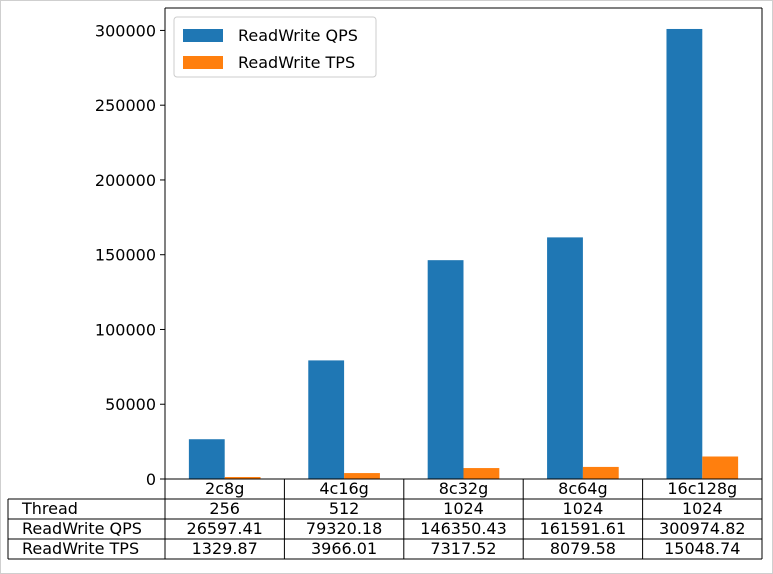 This screenshot has width=773, height=574. Describe the element at coordinates (600, 472) in the screenshot. I see `bar-tps-8c64g` at that location.